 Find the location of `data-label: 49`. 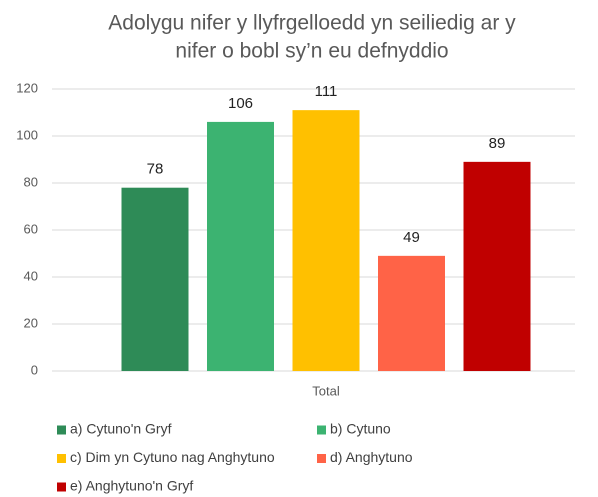

data-label: 49 is located at coordinates (411, 237).